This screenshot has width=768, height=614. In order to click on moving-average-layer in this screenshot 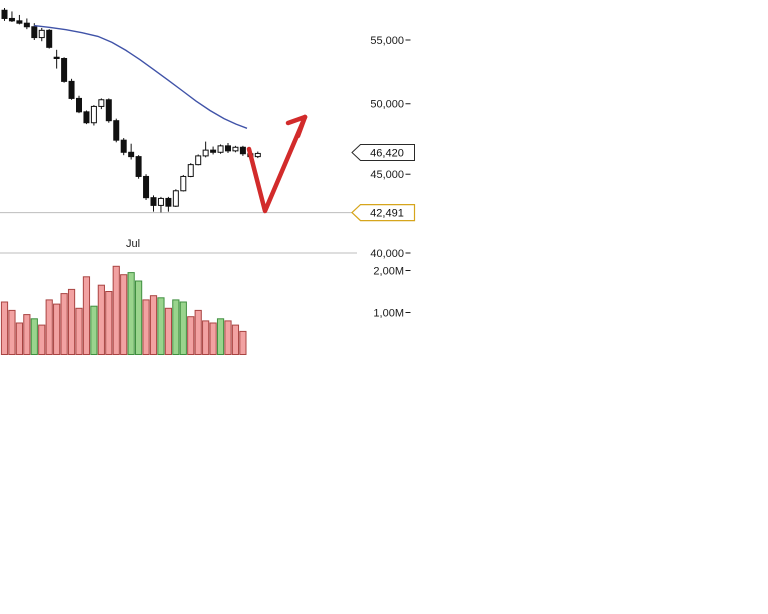, I will do `click(140, 76)`.